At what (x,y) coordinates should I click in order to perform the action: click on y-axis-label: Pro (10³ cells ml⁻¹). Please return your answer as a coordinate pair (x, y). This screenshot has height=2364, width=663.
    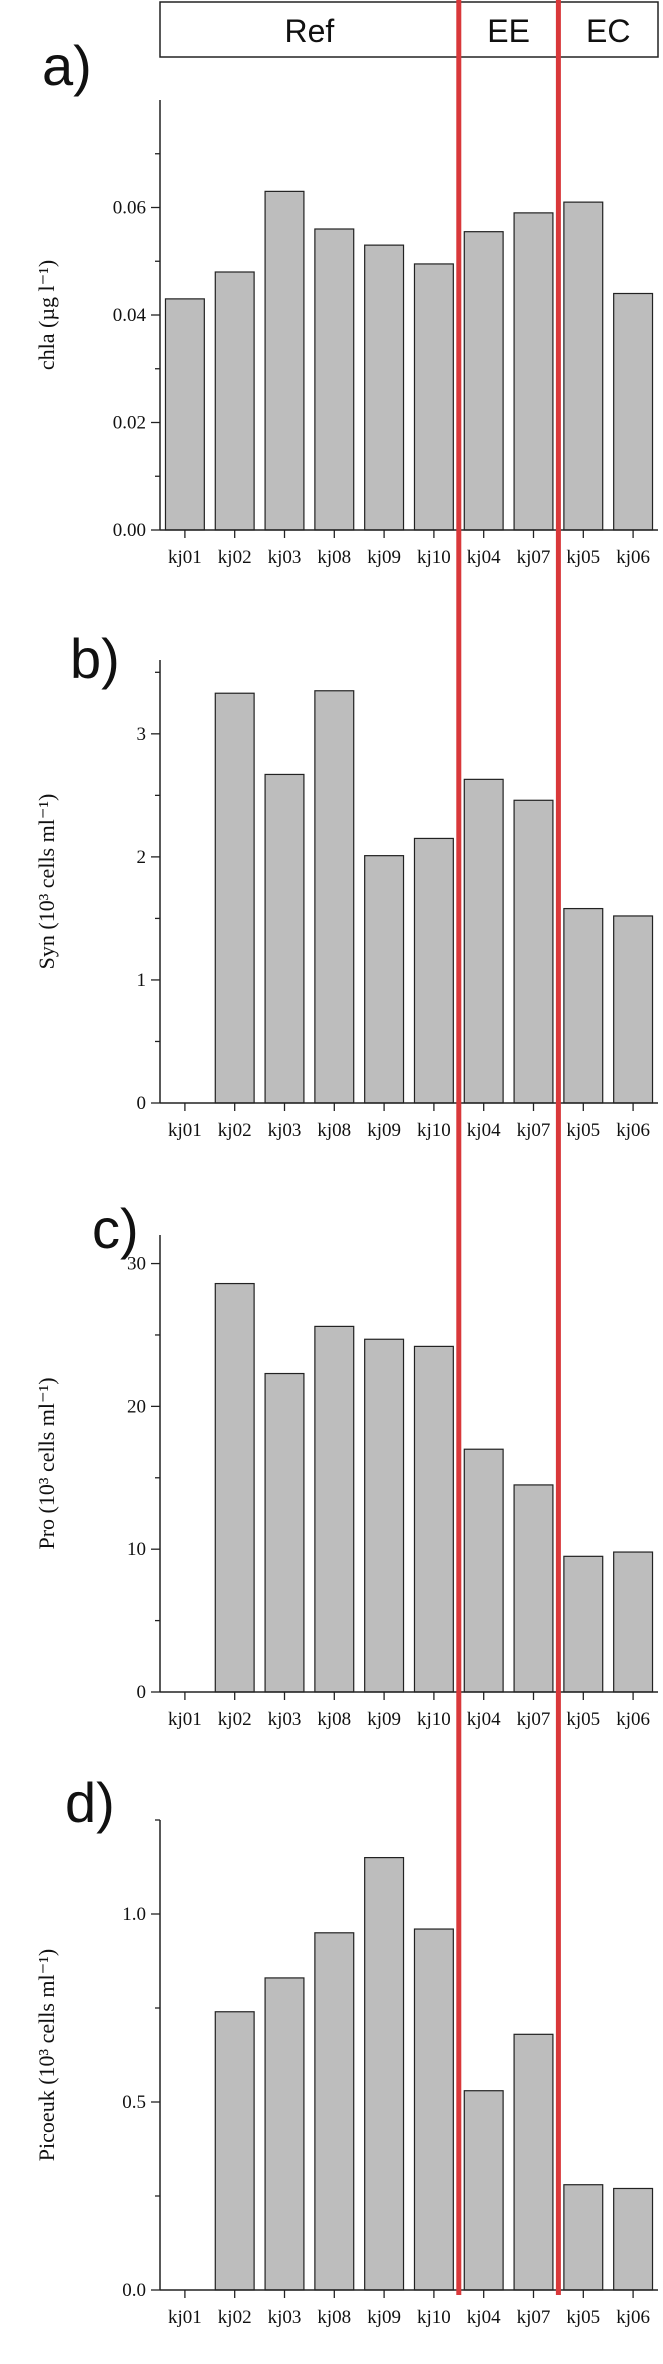
    Looking at the image, I should click on (46, 1463).